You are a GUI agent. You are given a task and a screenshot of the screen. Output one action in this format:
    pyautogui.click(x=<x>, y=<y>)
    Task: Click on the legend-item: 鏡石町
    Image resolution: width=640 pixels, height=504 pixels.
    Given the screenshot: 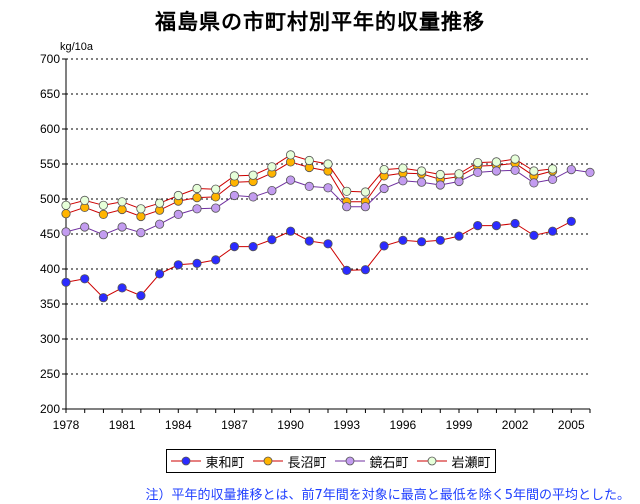 What is the action you would take?
    pyautogui.click(x=372, y=461)
    